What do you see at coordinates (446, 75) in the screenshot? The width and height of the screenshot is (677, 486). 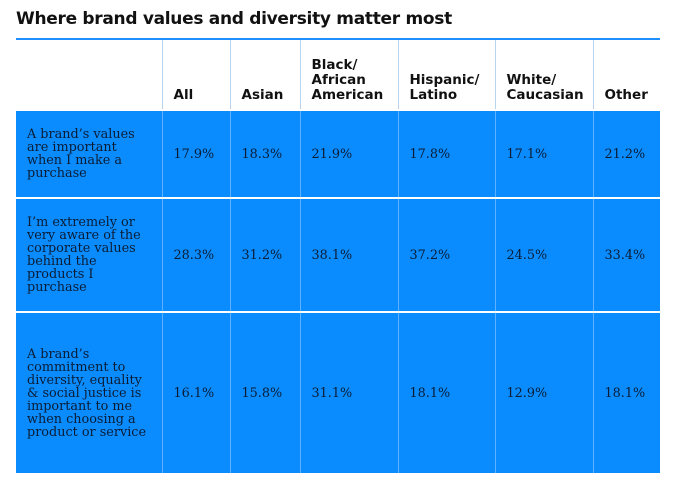 I see `column-header: Hispanic/ Latino` at bounding box center [446, 75].